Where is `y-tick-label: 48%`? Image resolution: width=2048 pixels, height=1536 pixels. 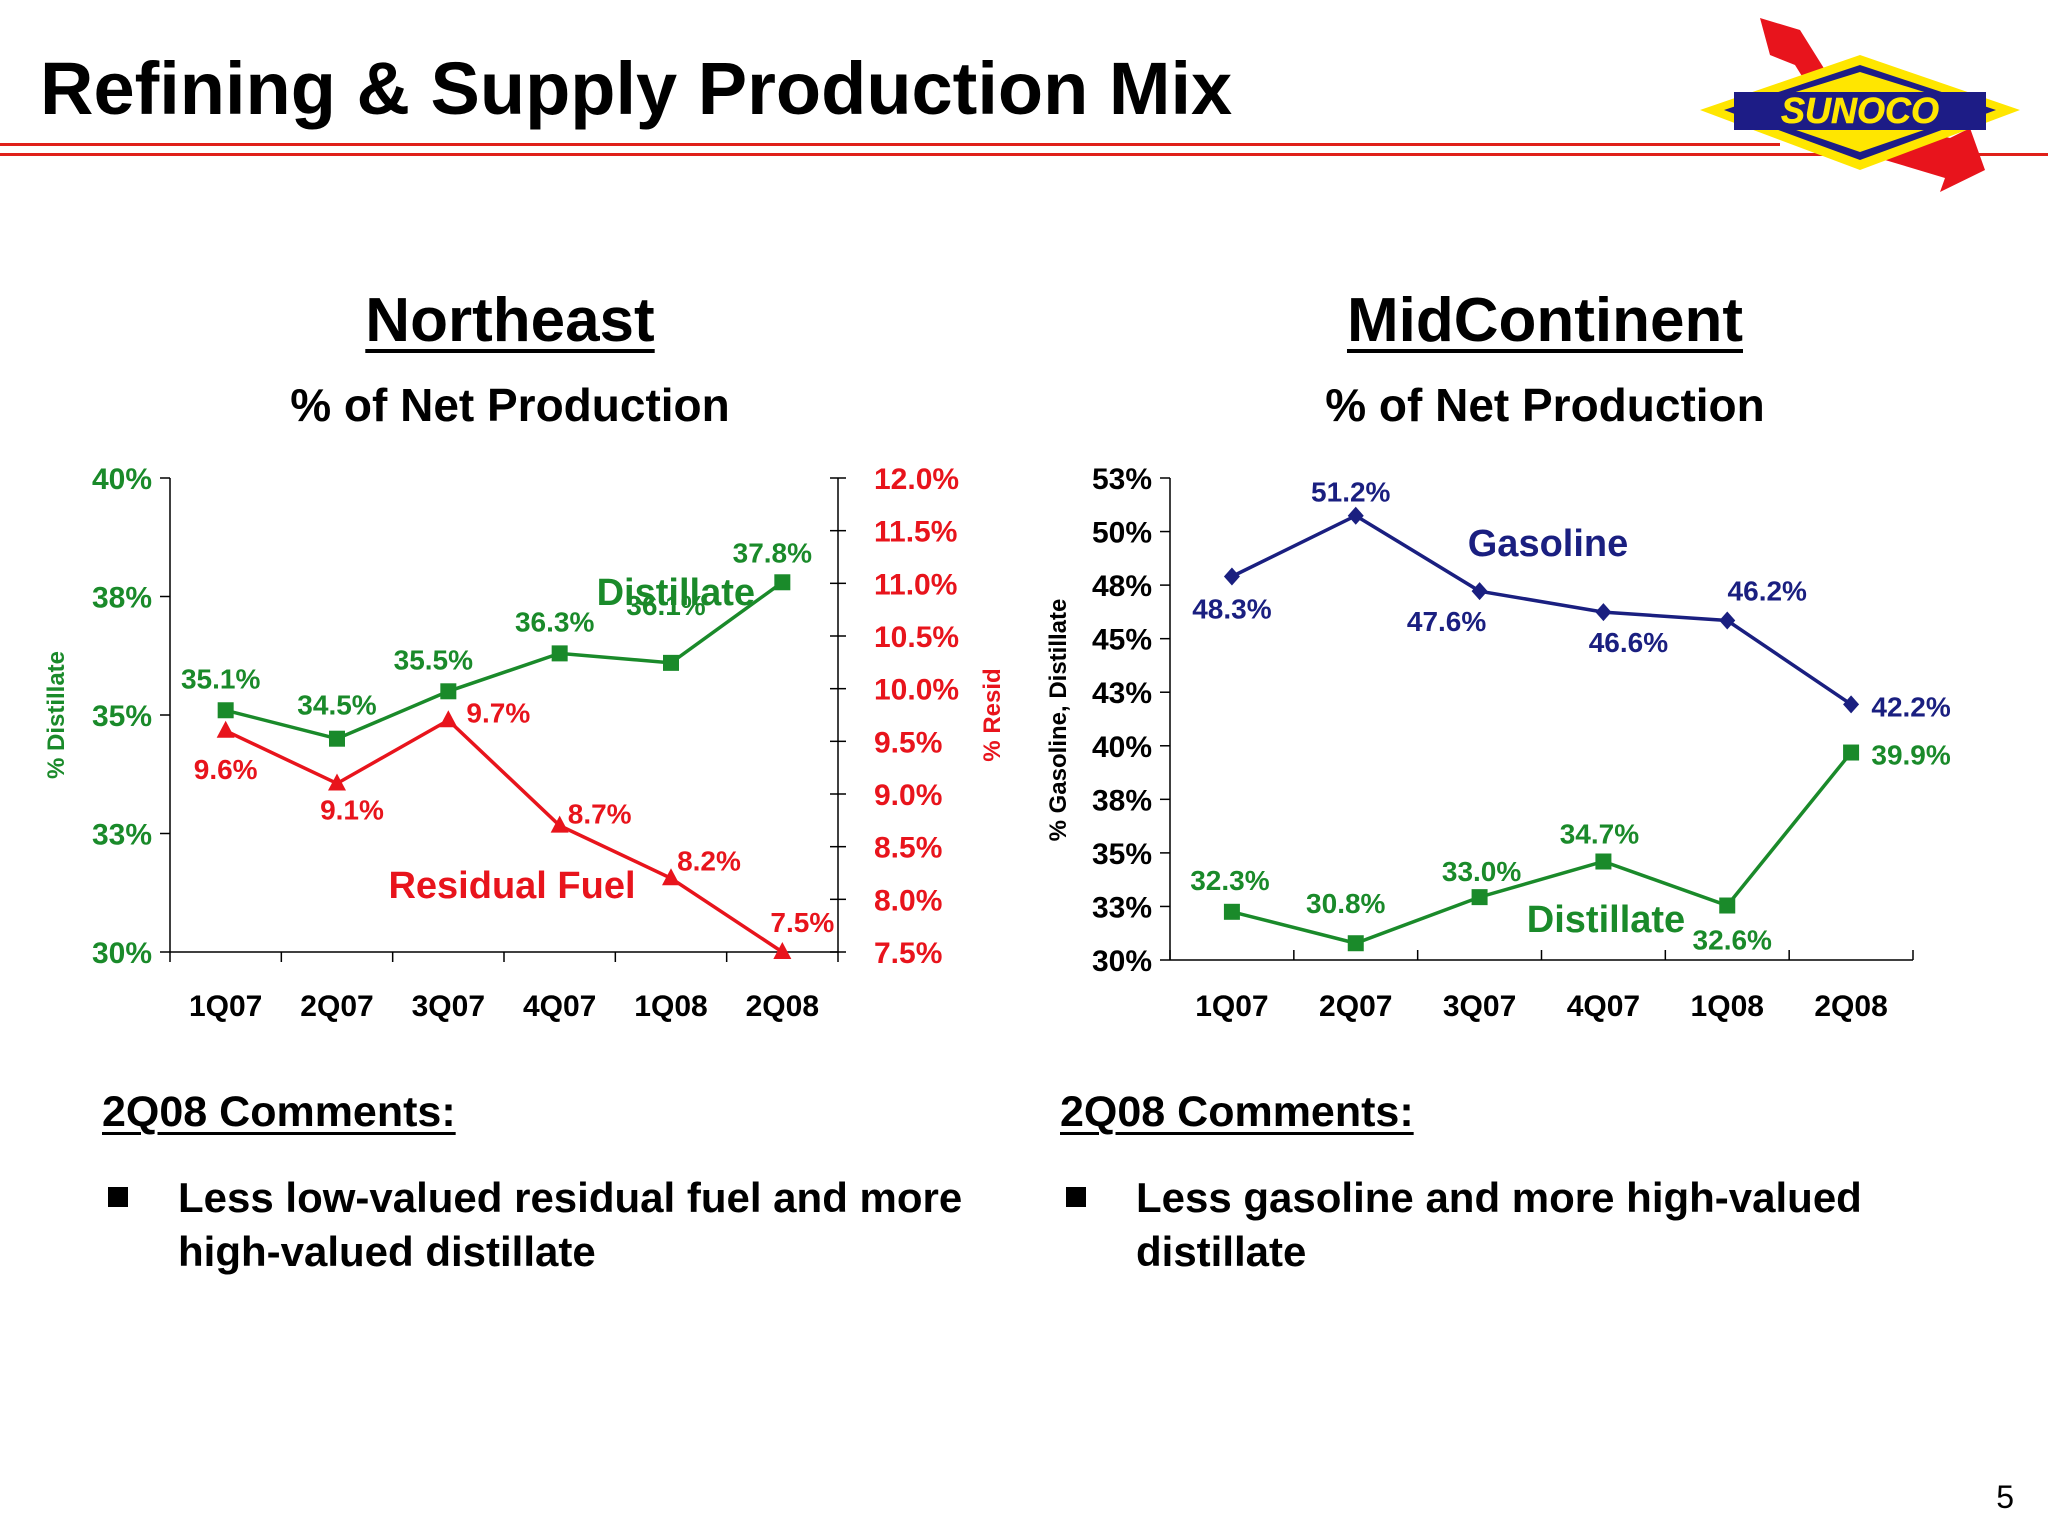 y-tick-label: 48% is located at coordinates (1122, 586).